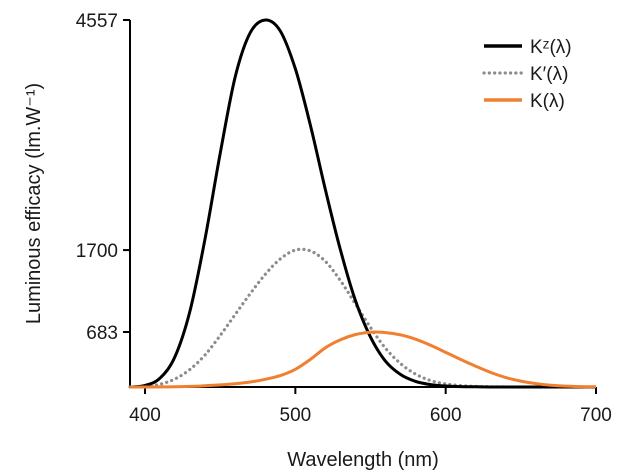 The width and height of the screenshot is (619, 475). Describe the element at coordinates (97, 251) in the screenshot. I see `y-tick-label: 1700` at that location.